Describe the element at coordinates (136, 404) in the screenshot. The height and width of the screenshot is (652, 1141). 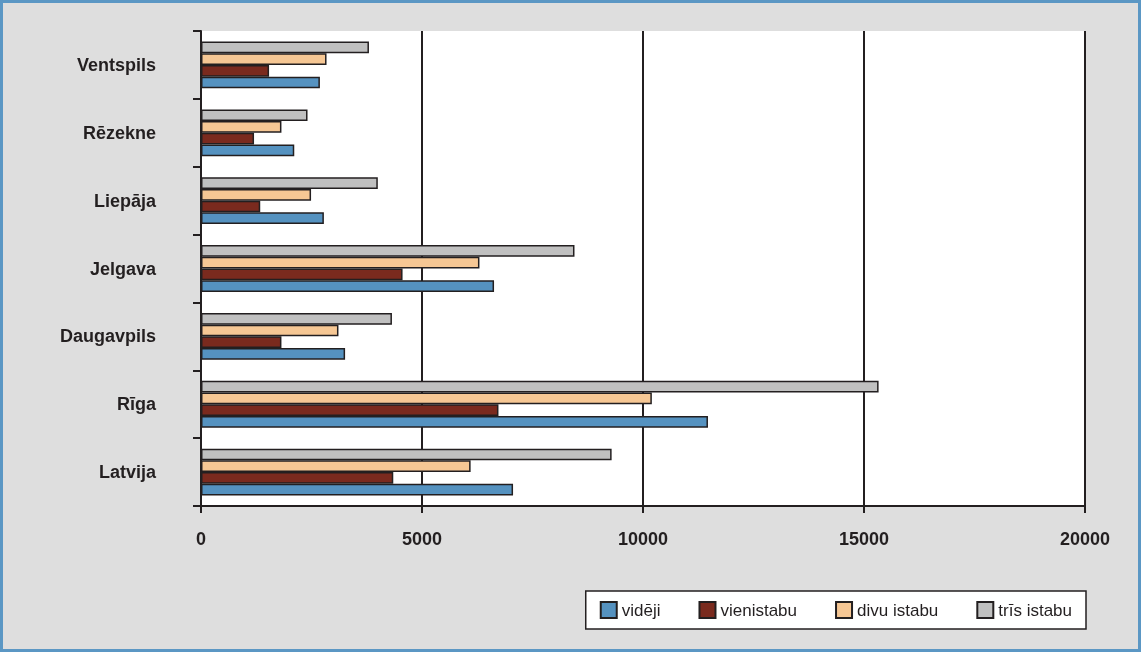
I see `y-tick-label: Rīga` at that location.